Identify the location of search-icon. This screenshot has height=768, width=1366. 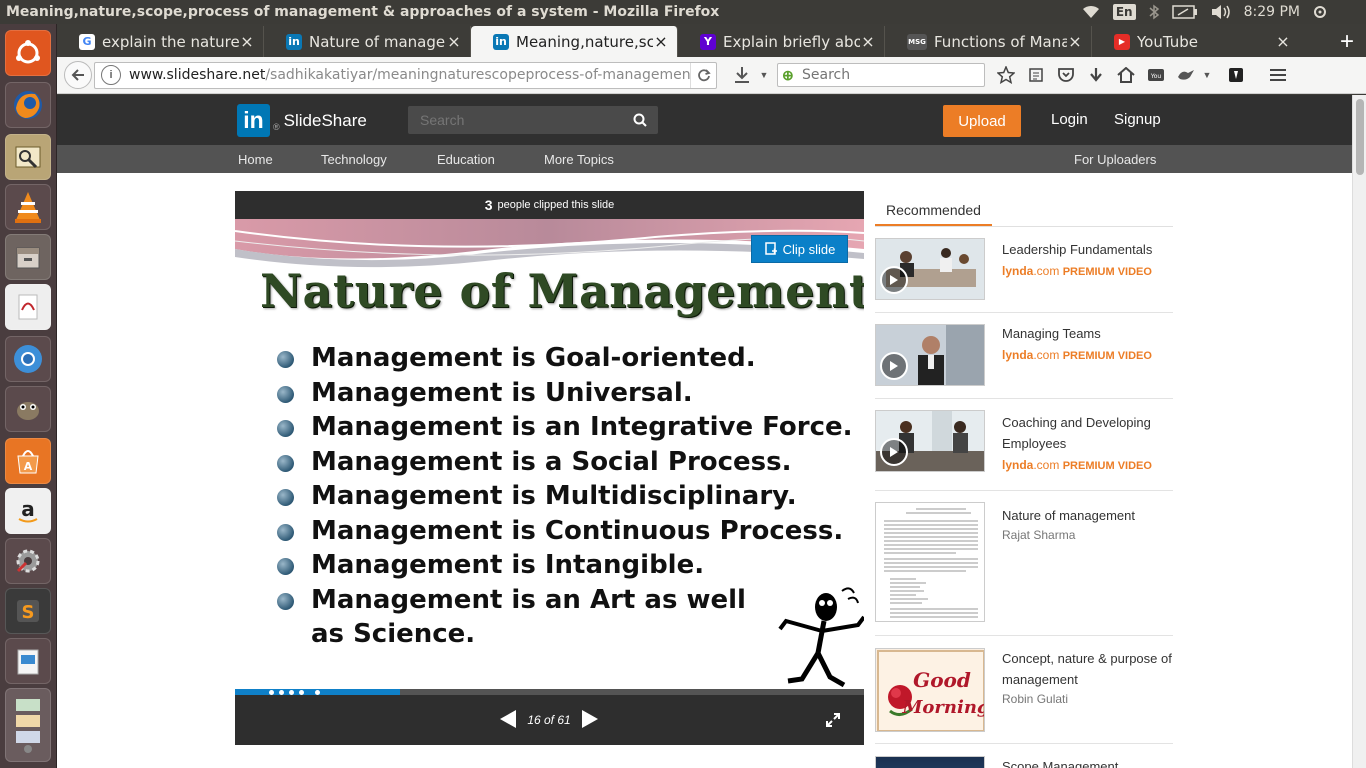
(640, 120).